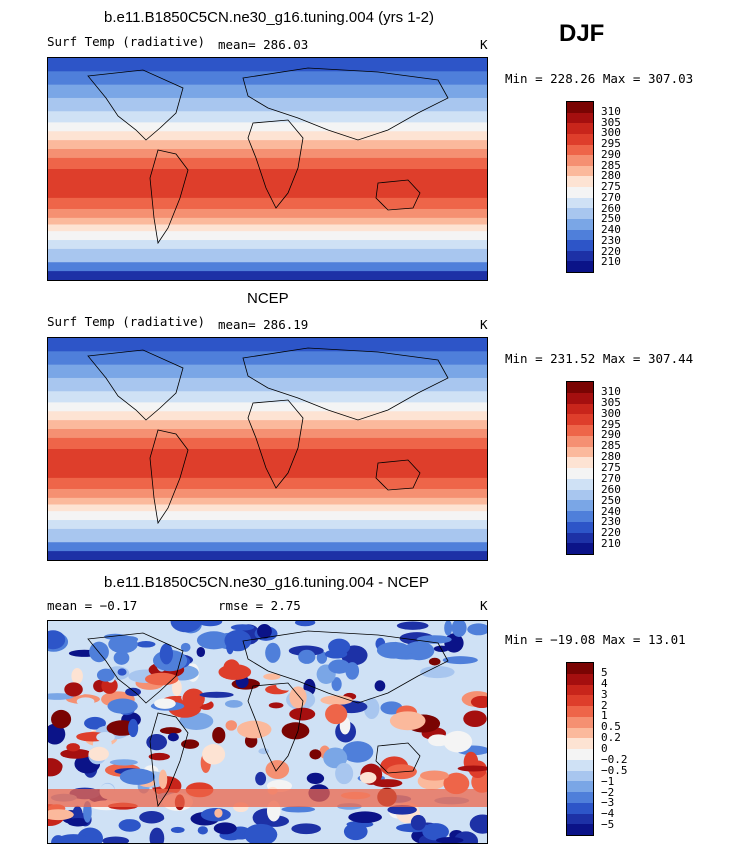 The height and width of the screenshot is (852, 733). I want to click on colorbar-tick-label: 230, so click(611, 240).